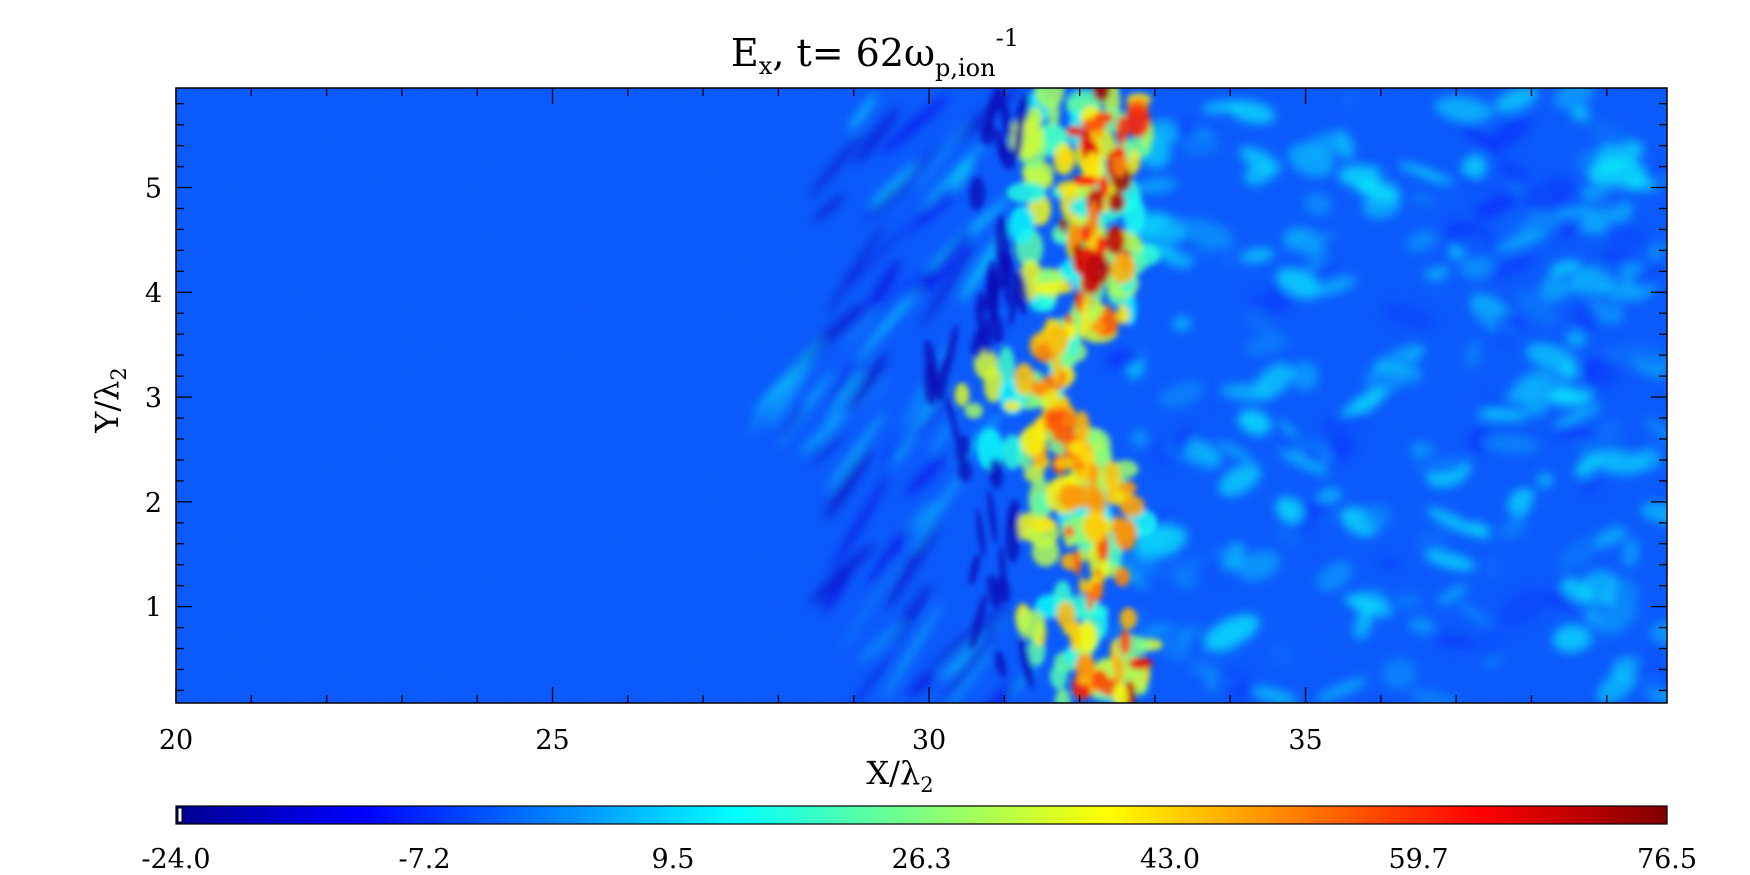 This screenshot has width=1750, height=875. Describe the element at coordinates (552, 740) in the screenshot. I see `x-tick-label: 25` at that location.